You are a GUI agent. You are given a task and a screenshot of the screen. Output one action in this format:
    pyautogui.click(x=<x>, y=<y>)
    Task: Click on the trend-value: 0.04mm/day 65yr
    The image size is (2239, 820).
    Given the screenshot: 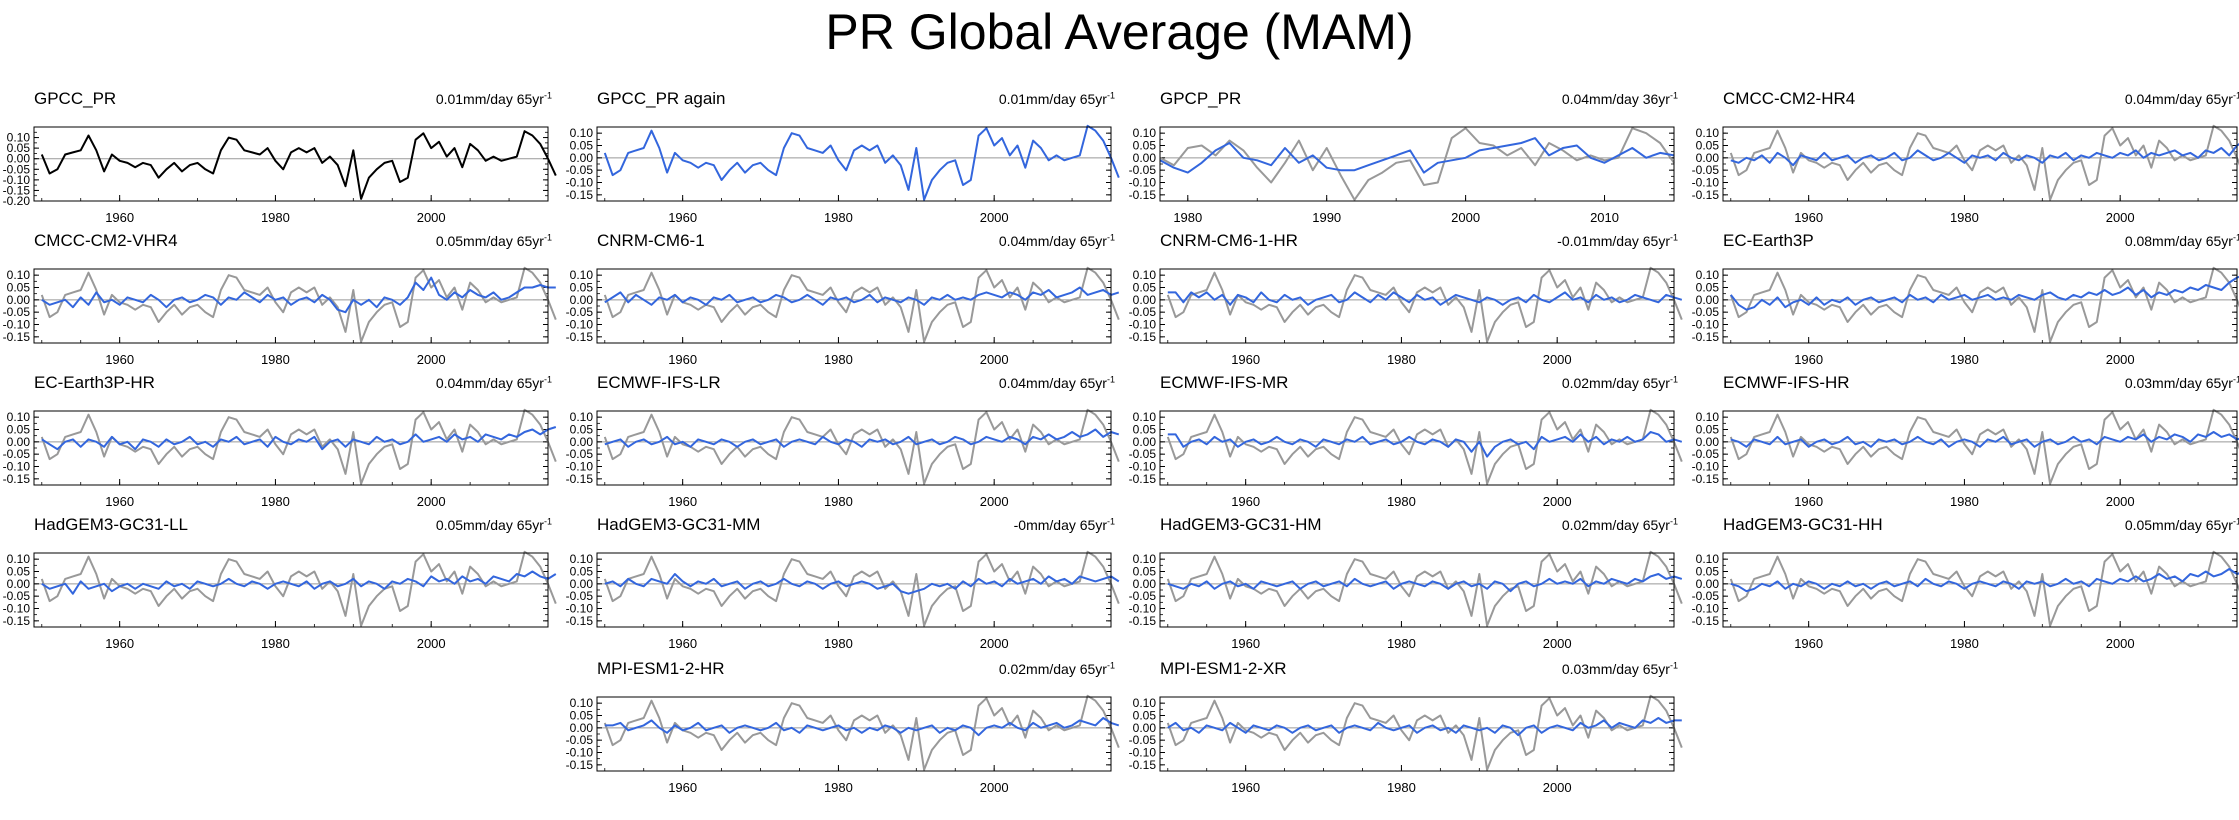 What is the action you would take?
    pyautogui.click(x=489, y=383)
    